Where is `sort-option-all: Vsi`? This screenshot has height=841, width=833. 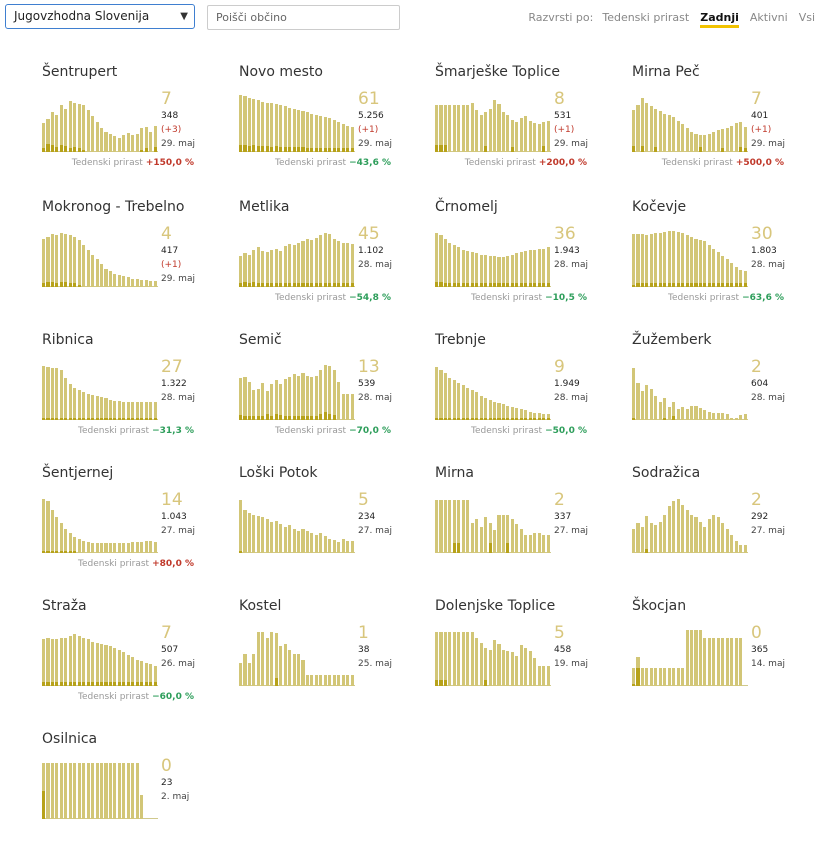 sort-option-all: Vsi is located at coordinates (806, 17).